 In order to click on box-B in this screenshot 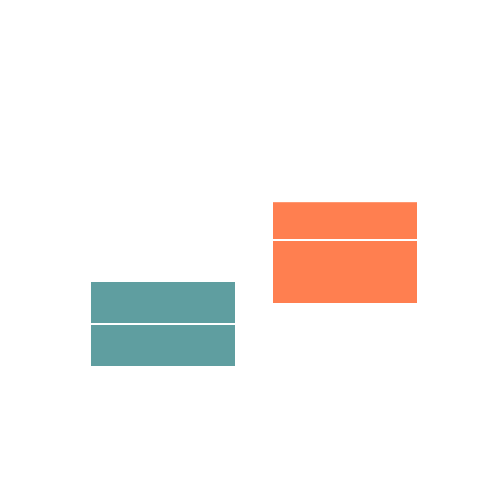, I will do `click(345, 252)`.